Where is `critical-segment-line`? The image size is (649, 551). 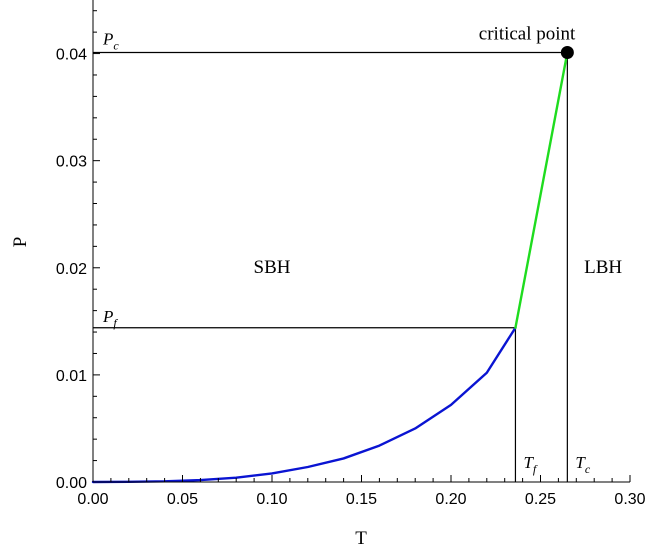
critical-segment-line is located at coordinates (541, 190).